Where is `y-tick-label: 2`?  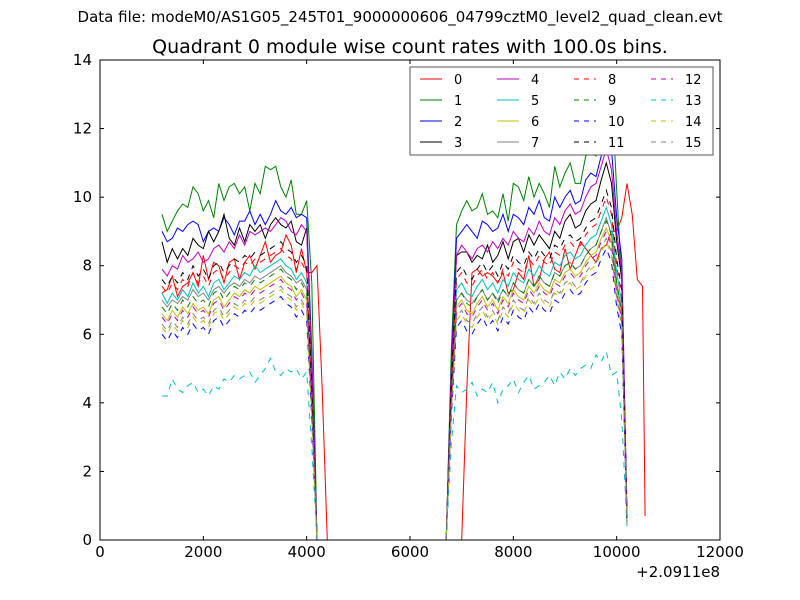
y-tick-label: 2 is located at coordinates (87, 471).